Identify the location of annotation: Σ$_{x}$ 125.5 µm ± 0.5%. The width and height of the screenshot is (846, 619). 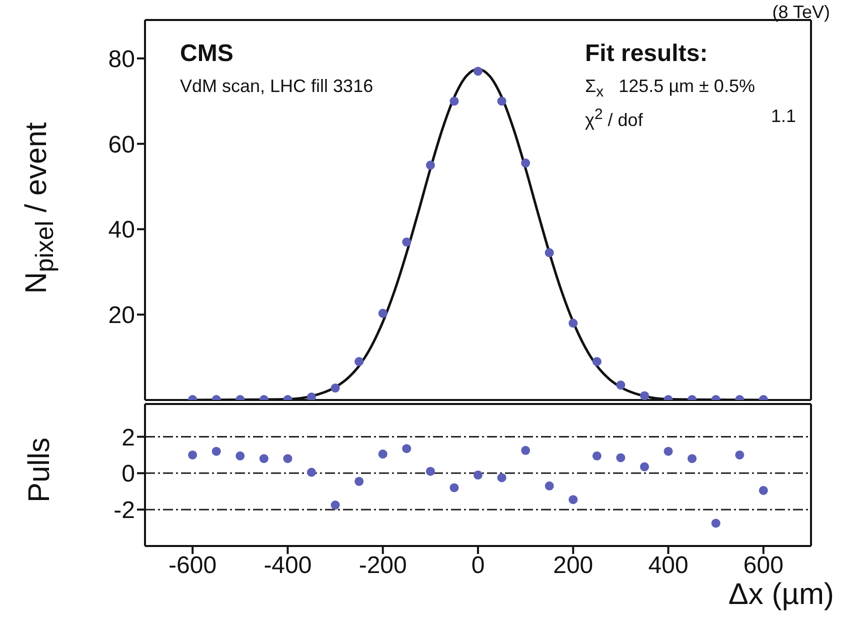
(670, 88).